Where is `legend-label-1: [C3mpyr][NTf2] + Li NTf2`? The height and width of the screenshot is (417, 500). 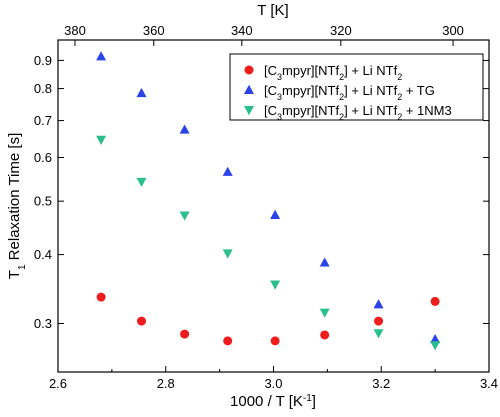 legend-label-1: [C3mpyr][NTf2] + Li NTf2 is located at coordinates (333, 72).